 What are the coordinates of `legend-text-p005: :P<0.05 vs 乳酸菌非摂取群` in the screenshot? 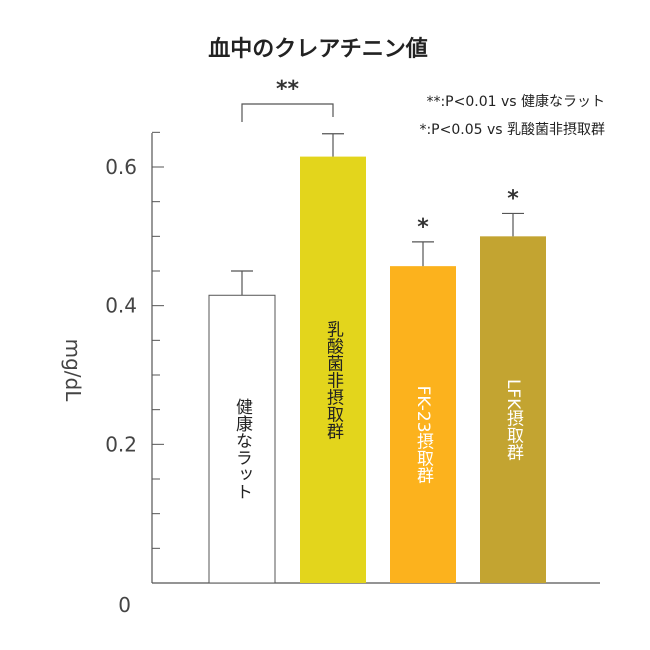 It's located at (515, 130).